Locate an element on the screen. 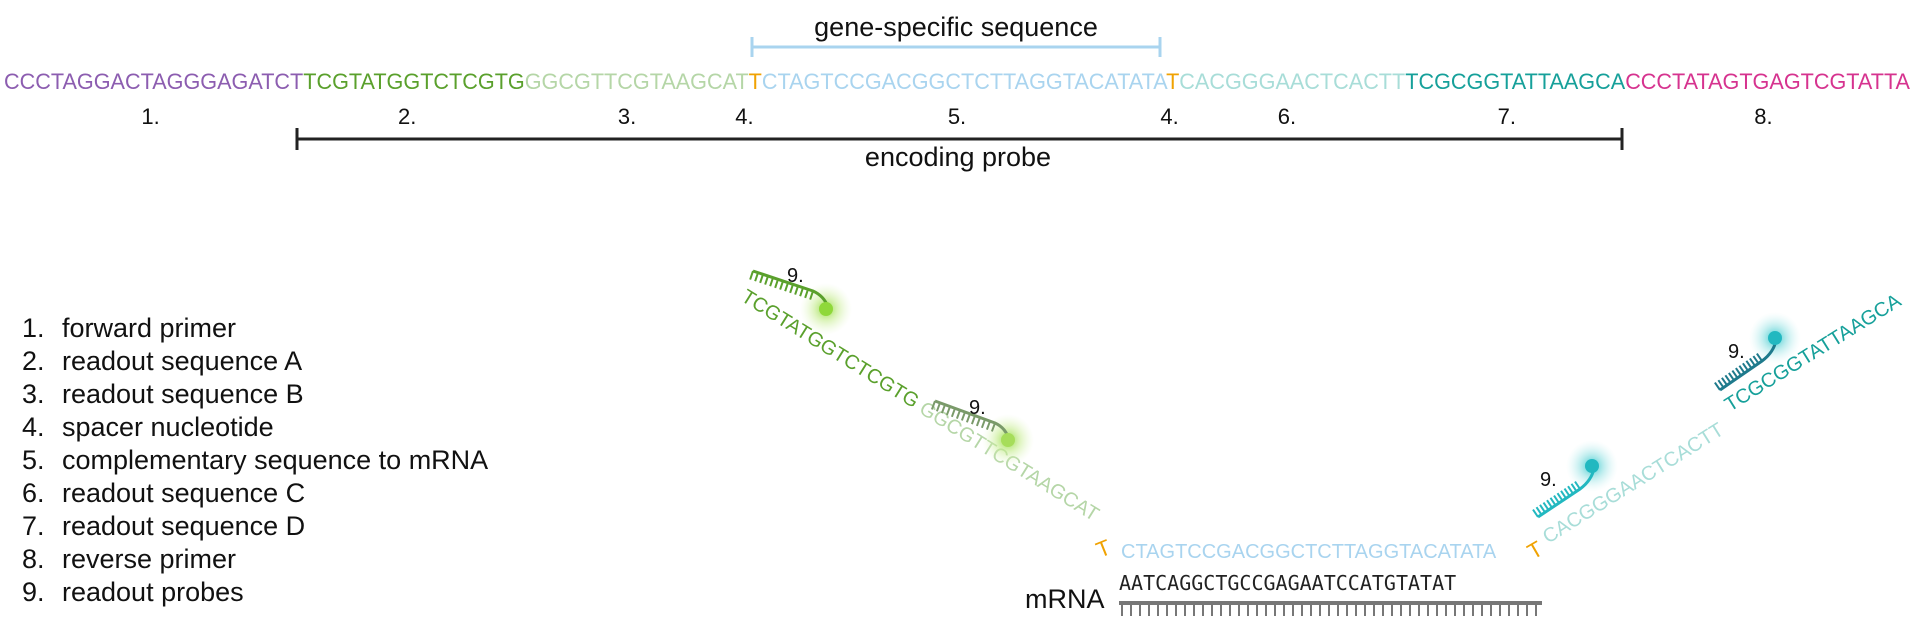  segment-number: 8. is located at coordinates (1763, 116).